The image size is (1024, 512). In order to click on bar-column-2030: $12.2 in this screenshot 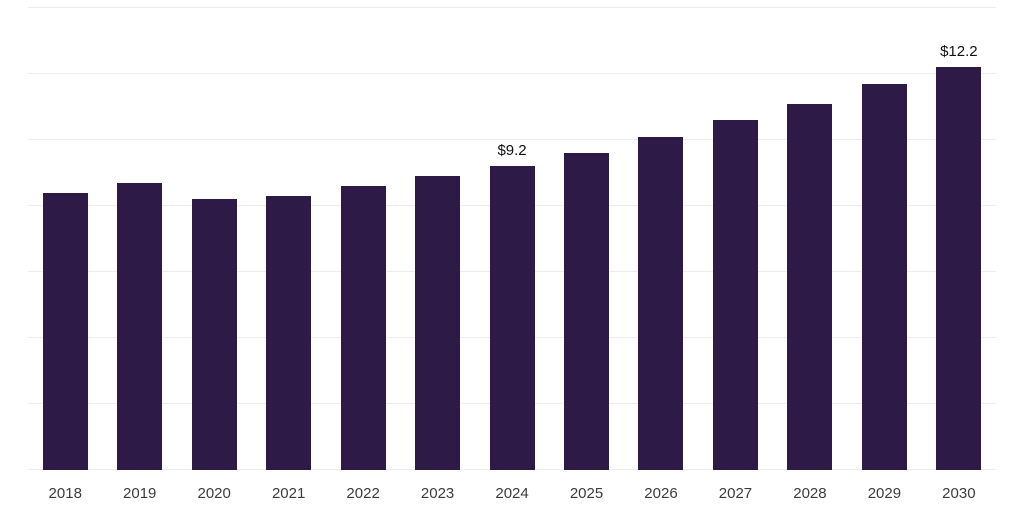, I will do `click(959, 239)`.